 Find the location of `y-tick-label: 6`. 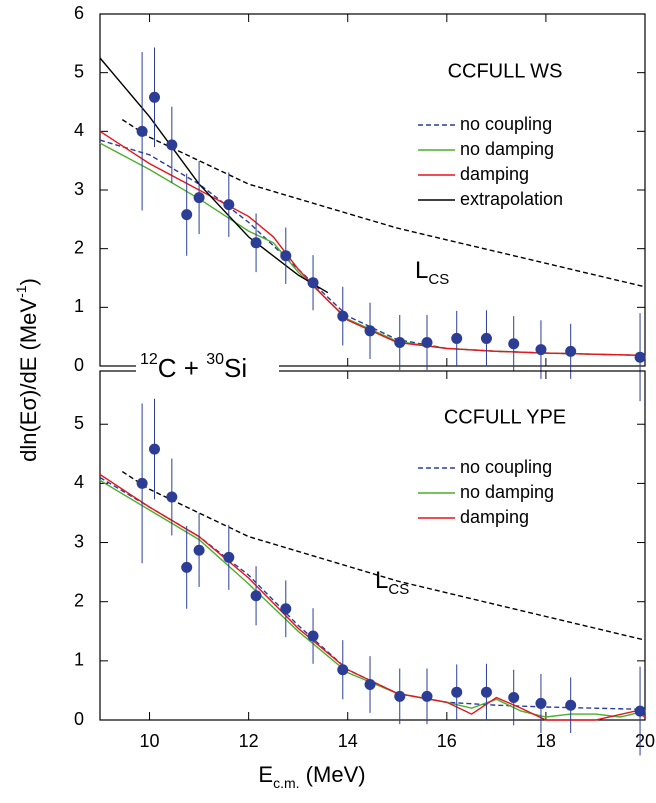

y-tick-label: 6 is located at coordinates (79, 13).